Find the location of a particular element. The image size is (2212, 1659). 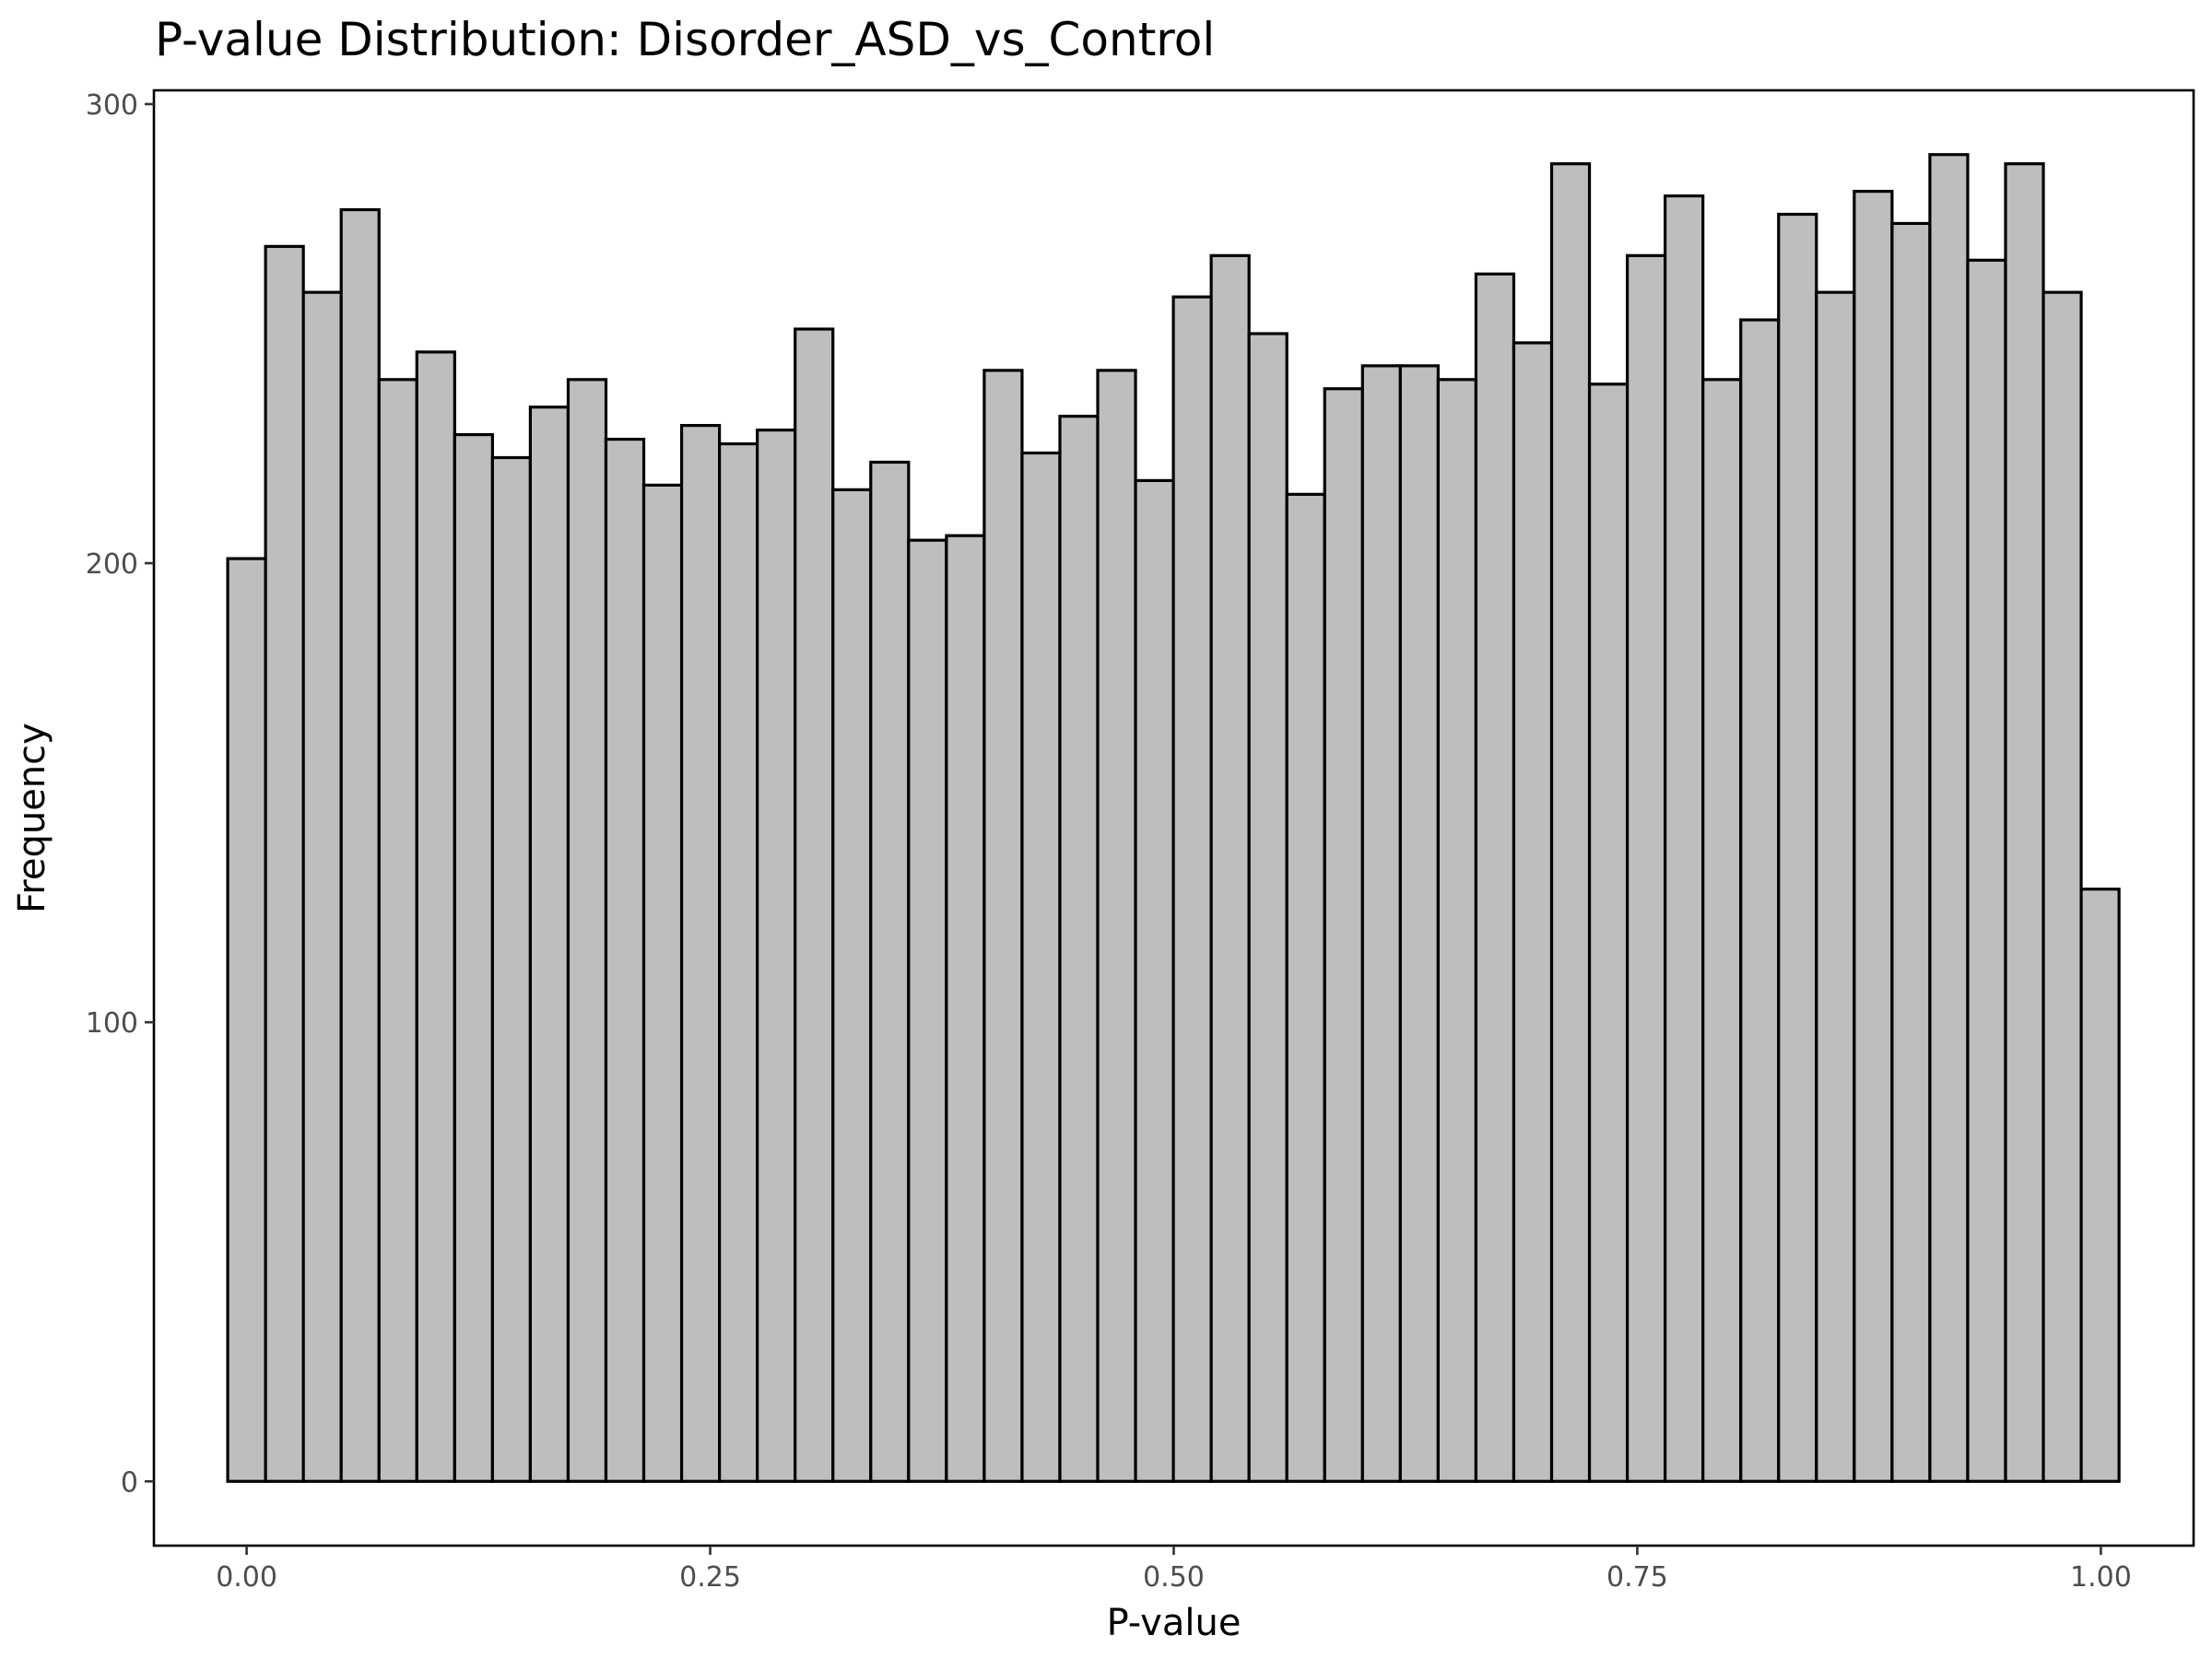

x-axis-label: P-value is located at coordinates (1174, 1623).